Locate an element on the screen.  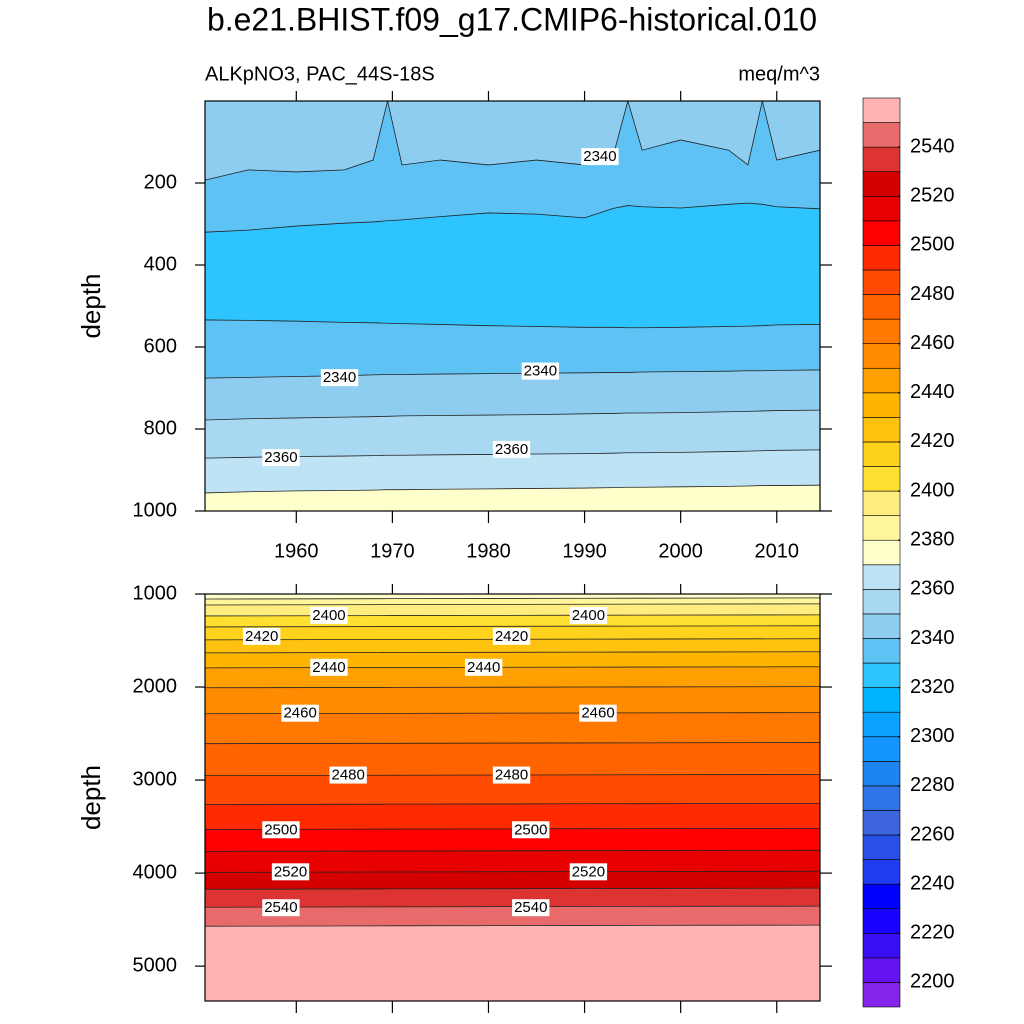
y-tick-label: 1000 is located at coordinates (155, 510).